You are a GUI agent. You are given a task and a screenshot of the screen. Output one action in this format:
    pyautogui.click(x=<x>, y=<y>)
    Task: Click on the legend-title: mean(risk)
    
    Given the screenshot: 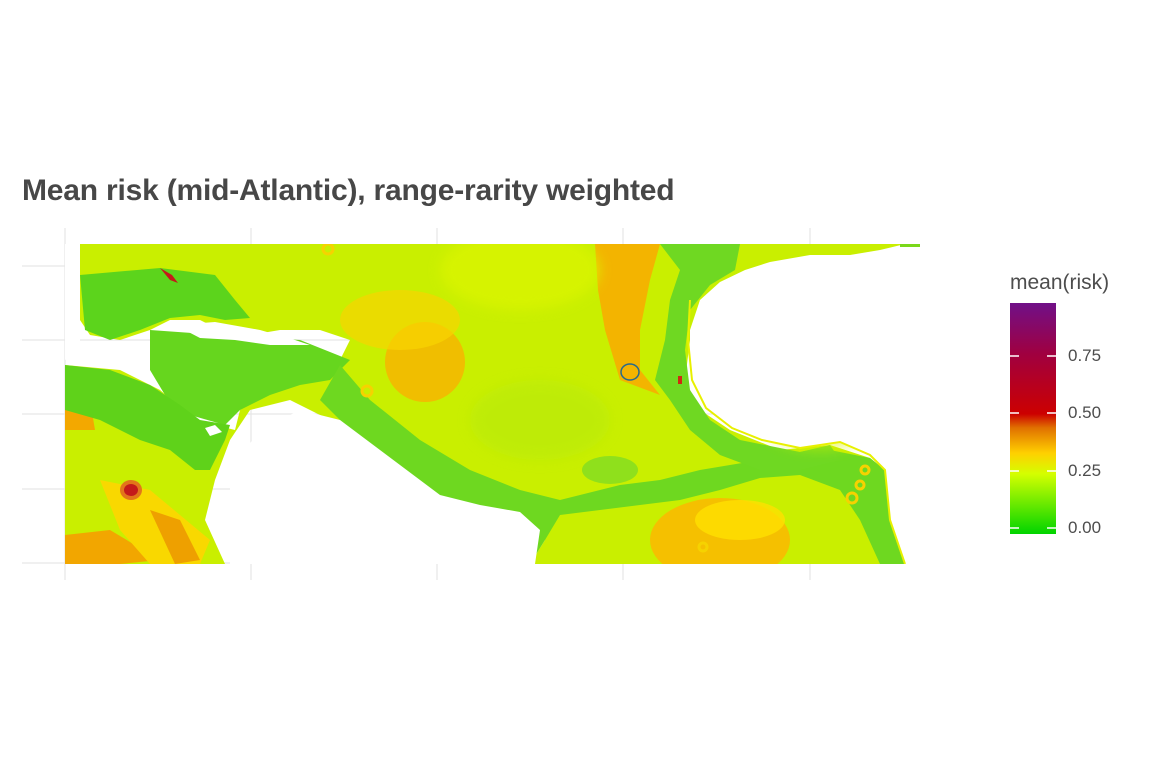 What is the action you would take?
    pyautogui.click(x=1060, y=282)
    